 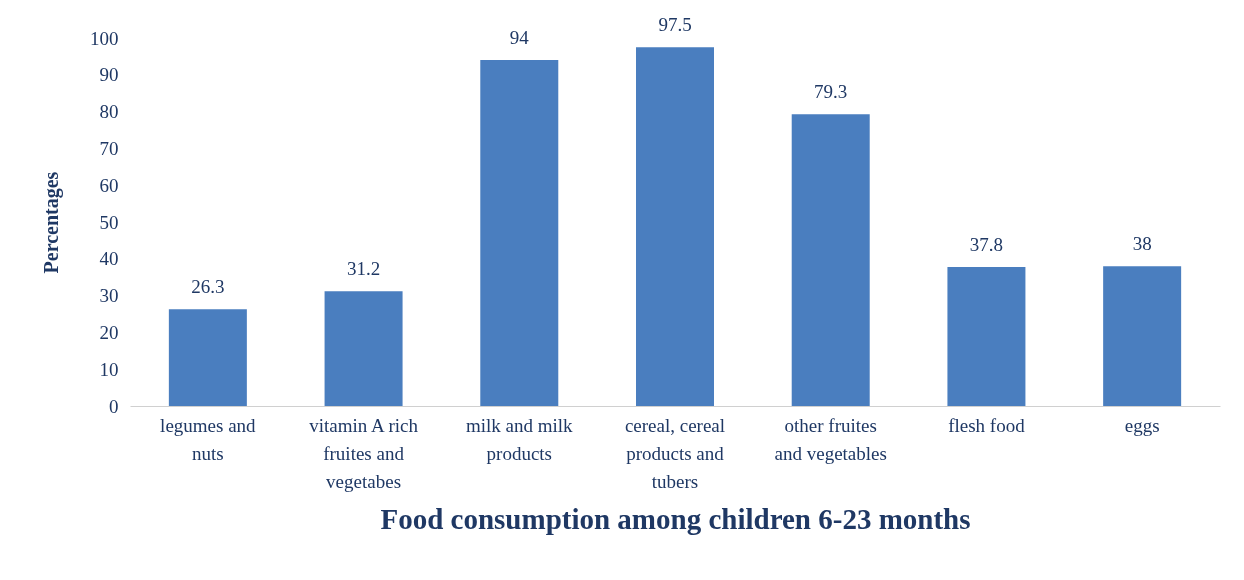 What do you see at coordinates (519, 439) in the screenshot?
I see `x-tick-label: milk and milk products` at bounding box center [519, 439].